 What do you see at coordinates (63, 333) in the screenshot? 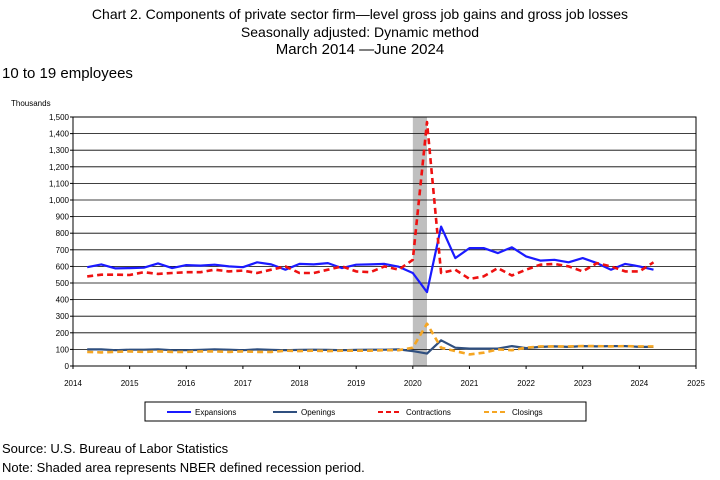
I see `y-tick-label: 200` at bounding box center [63, 333].